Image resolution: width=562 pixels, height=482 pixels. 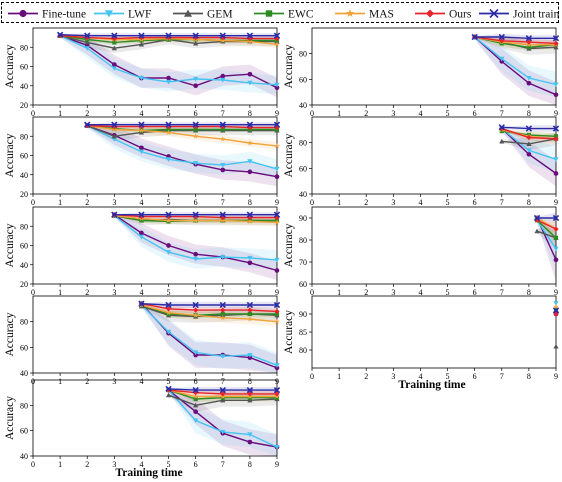 I want to click on series-line-lwf, so click(x=515, y=61).